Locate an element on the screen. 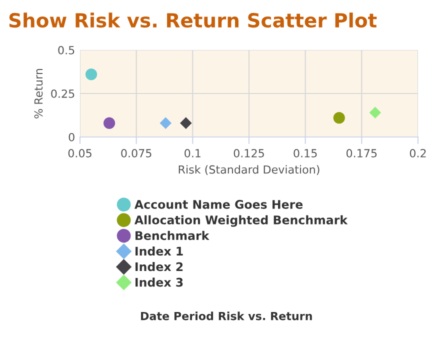 This screenshot has width=447, height=341. x-tick-label: 0.05 is located at coordinates (80, 153).